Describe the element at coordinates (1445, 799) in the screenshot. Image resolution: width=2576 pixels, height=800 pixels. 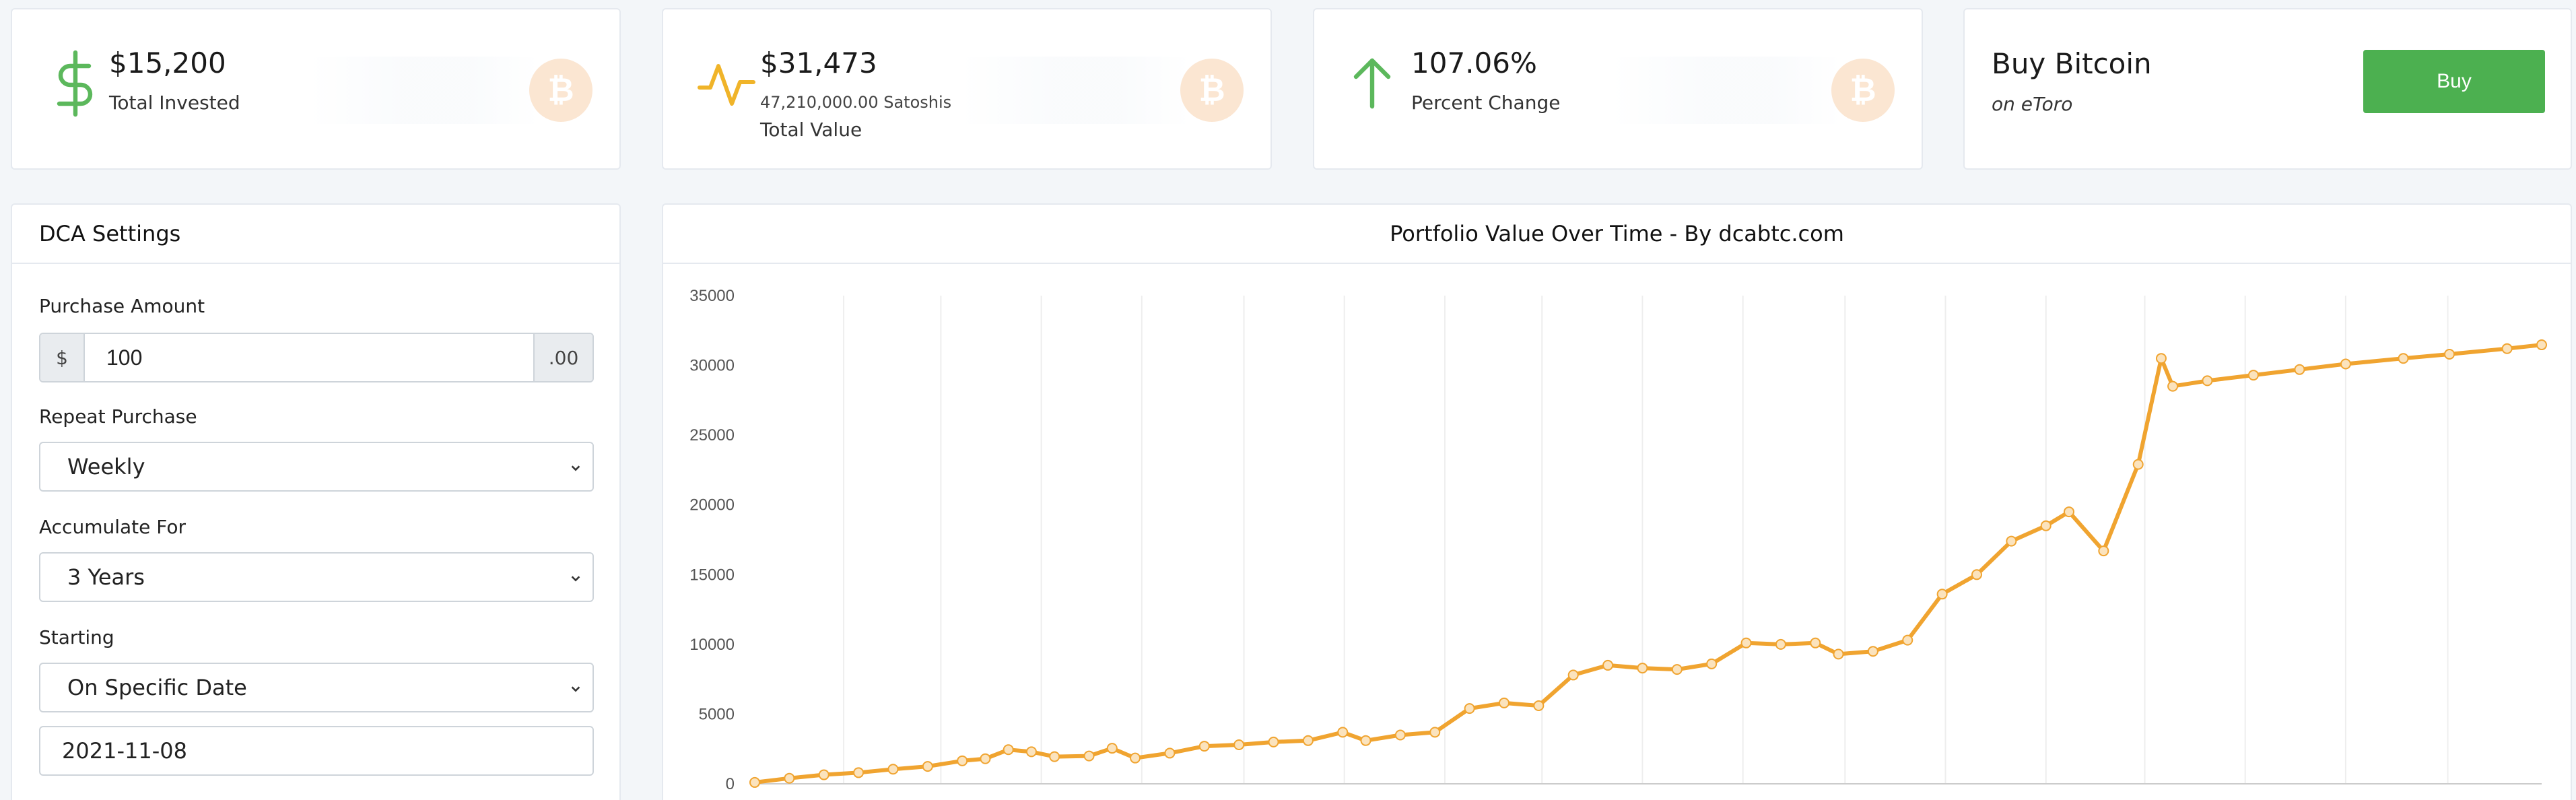
I see `x-tick-label: Jan 2023` at that location.